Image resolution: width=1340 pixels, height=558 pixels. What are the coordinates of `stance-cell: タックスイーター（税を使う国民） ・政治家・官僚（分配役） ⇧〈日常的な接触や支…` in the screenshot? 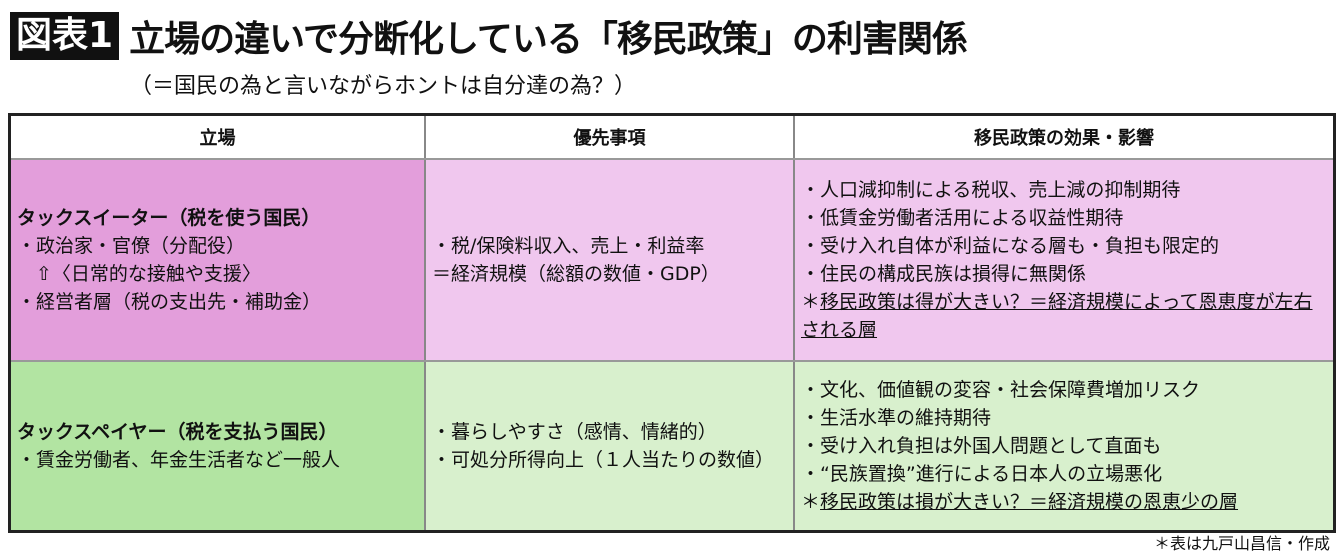 It's located at (216, 260).